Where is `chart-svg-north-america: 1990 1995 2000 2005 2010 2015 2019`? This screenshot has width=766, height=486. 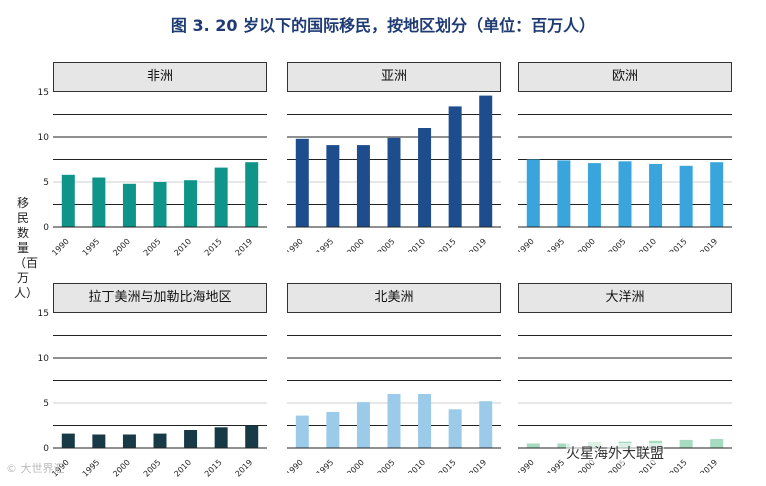 chart-svg-north-america: 1990 1995 2000 2005 2010 2015 2019 is located at coordinates (394, 404).